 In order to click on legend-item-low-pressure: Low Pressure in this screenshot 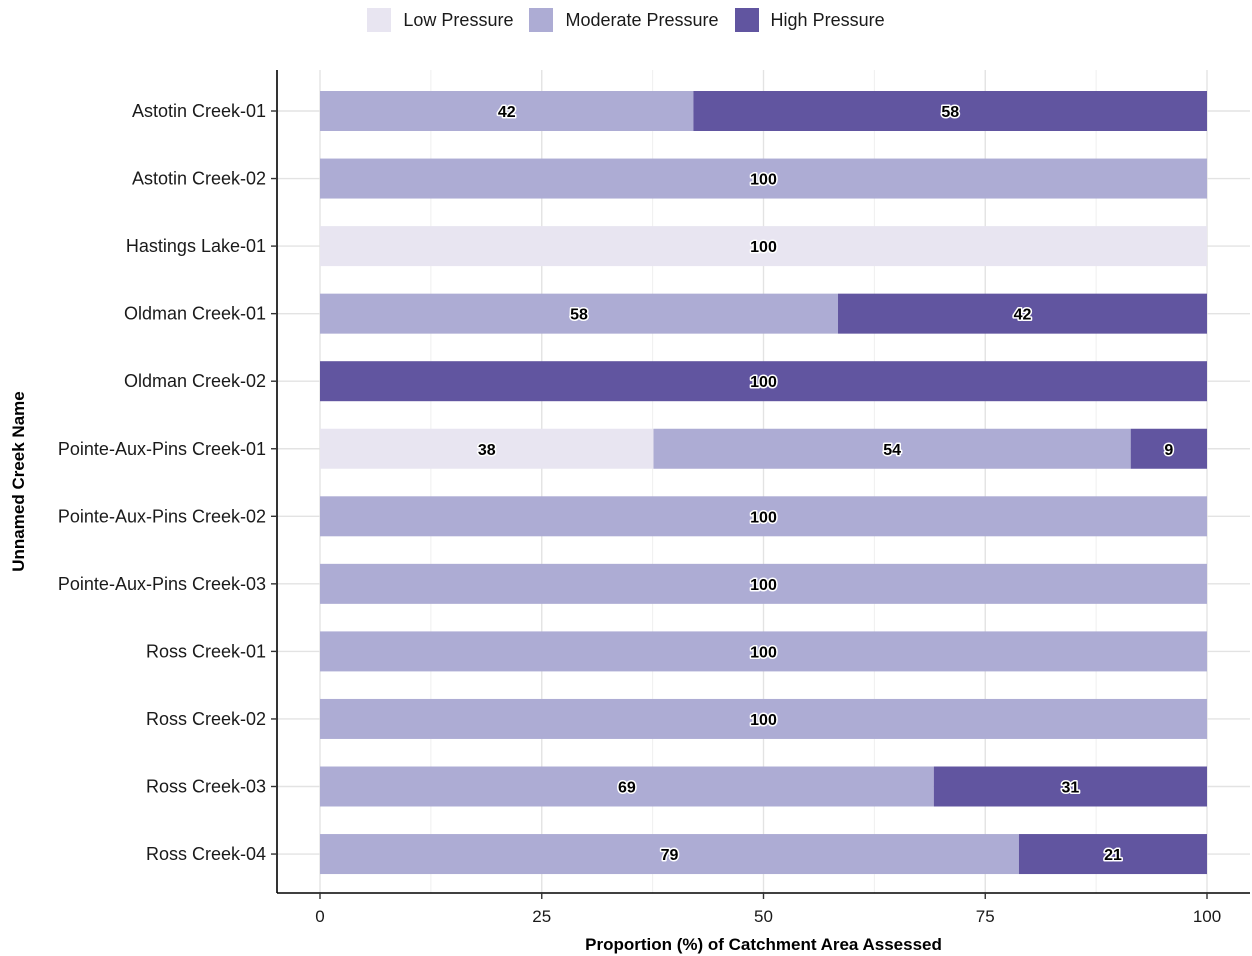, I will do `click(440, 20)`.